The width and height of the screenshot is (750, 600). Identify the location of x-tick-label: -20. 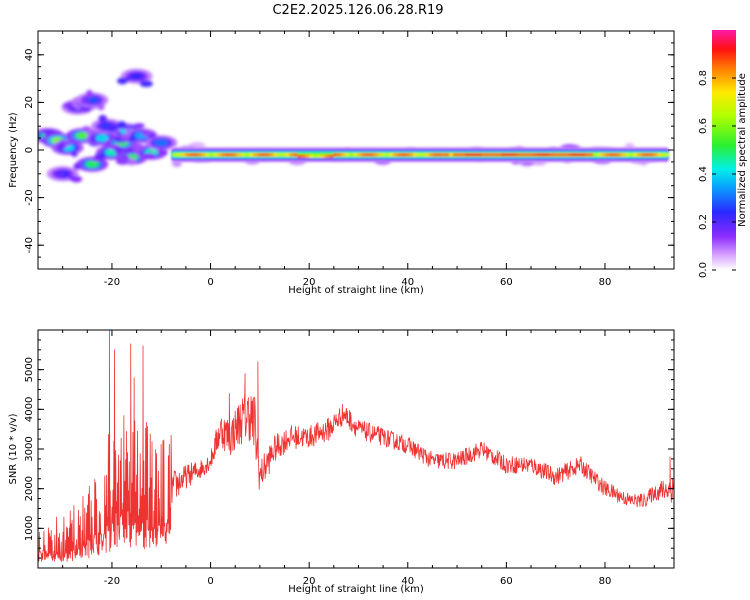
(112, 282).